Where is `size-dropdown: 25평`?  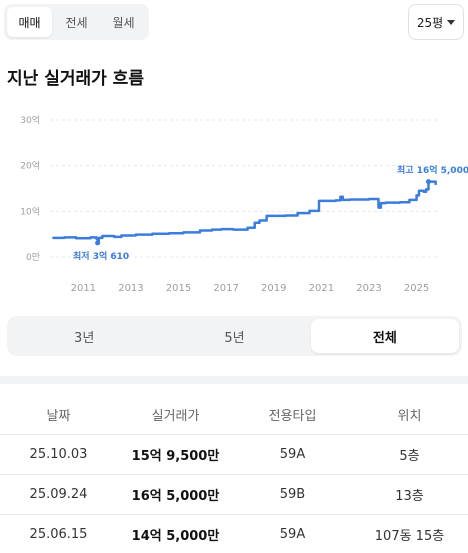 size-dropdown: 25평 is located at coordinates (436, 22).